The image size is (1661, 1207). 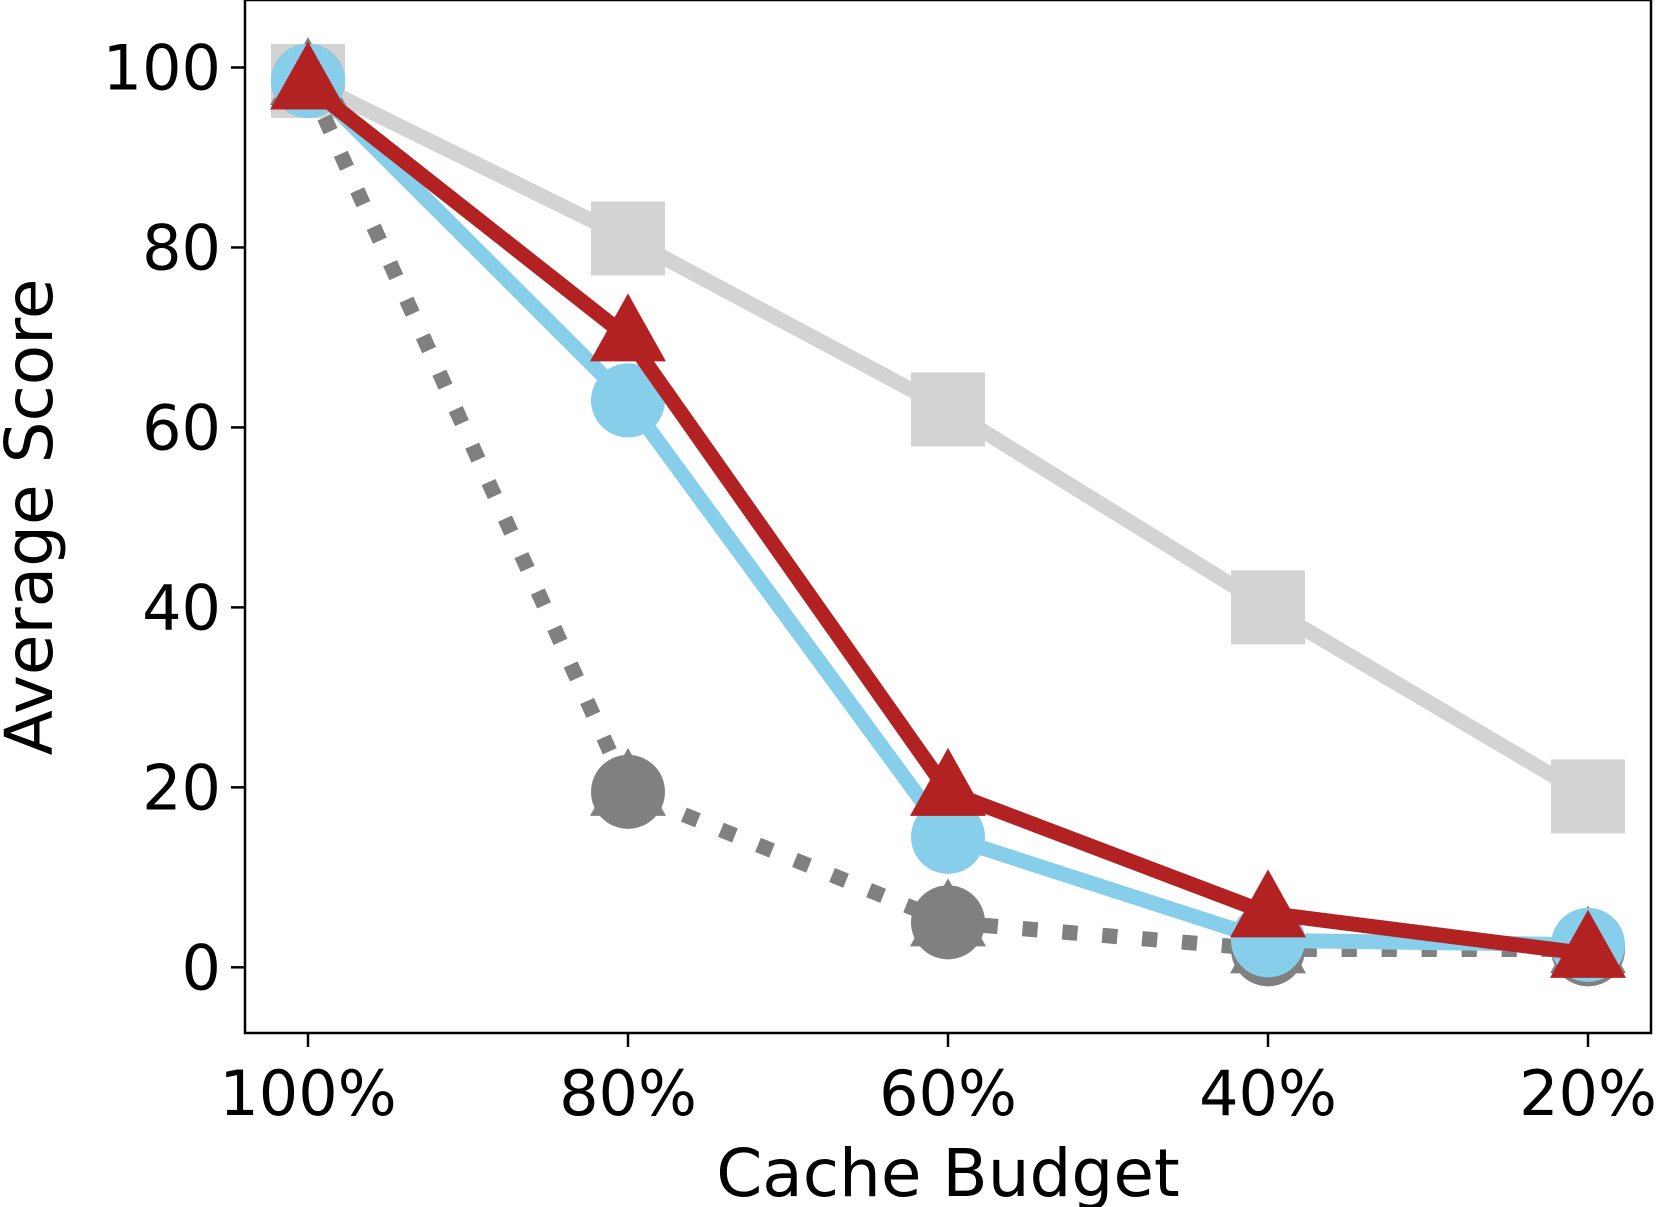 What do you see at coordinates (1268, 1093) in the screenshot?
I see `x-tick-label: 40%` at bounding box center [1268, 1093].